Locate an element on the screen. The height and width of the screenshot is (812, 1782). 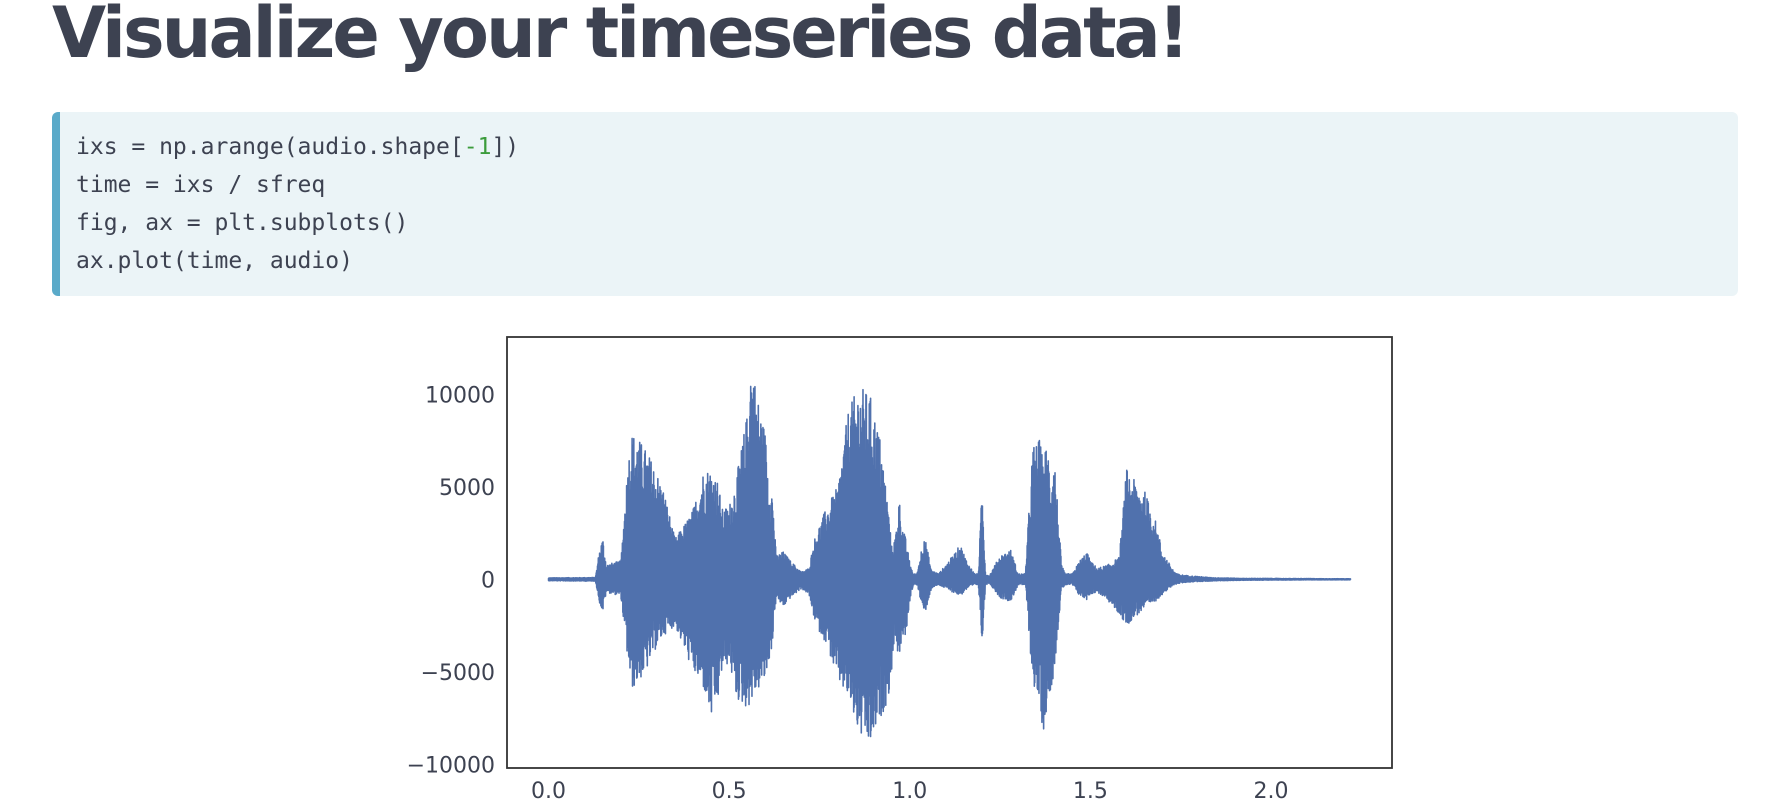
code-text: fig, ax = plt.subplots() is located at coordinates (242, 223).